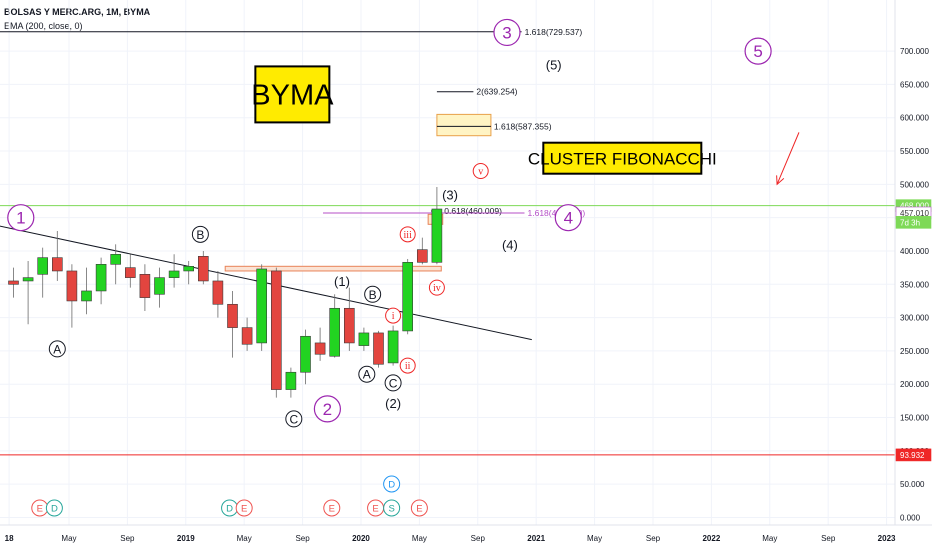  What do you see at coordinates (887, 538) in the screenshot?
I see `x-tick-label: 2023` at bounding box center [887, 538].